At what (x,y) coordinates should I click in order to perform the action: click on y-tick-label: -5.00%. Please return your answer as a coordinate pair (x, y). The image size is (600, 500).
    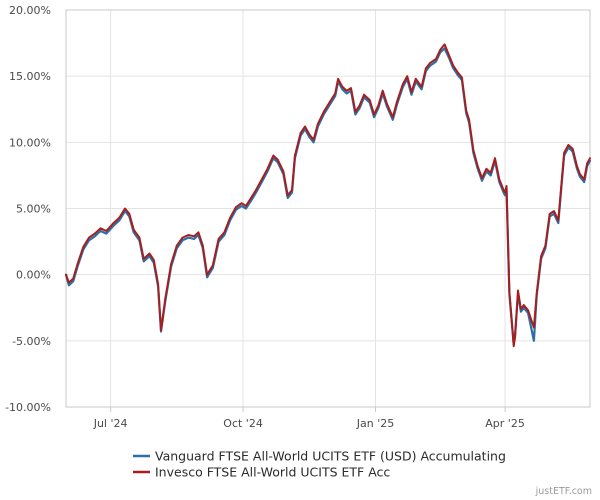
    Looking at the image, I should click on (31, 341).